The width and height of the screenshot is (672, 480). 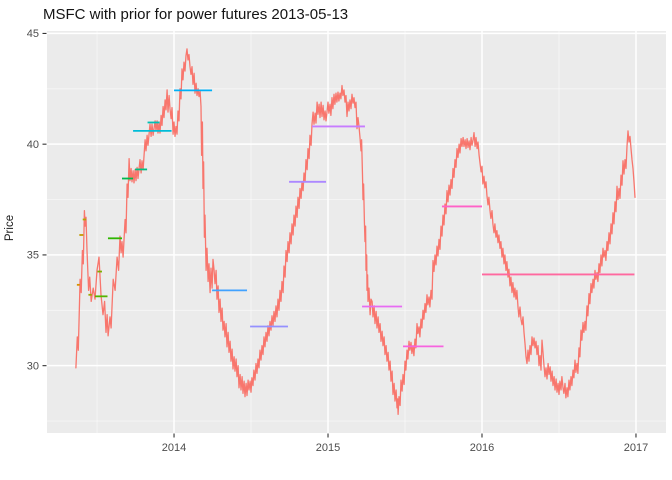 I want to click on y-tick-label: 40, so click(x=33, y=145).